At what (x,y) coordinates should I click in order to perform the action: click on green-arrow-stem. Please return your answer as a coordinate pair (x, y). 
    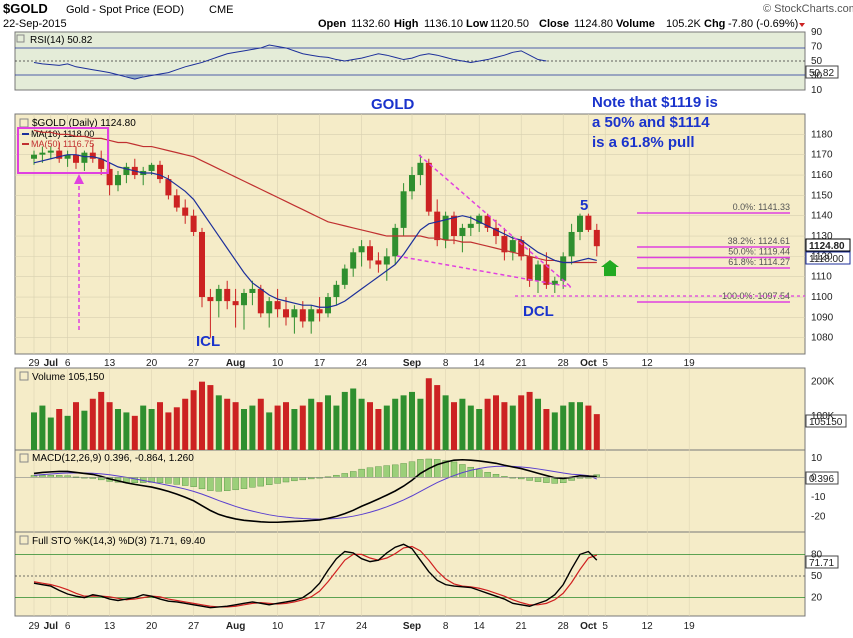
    Looking at the image, I should click on (610, 271).